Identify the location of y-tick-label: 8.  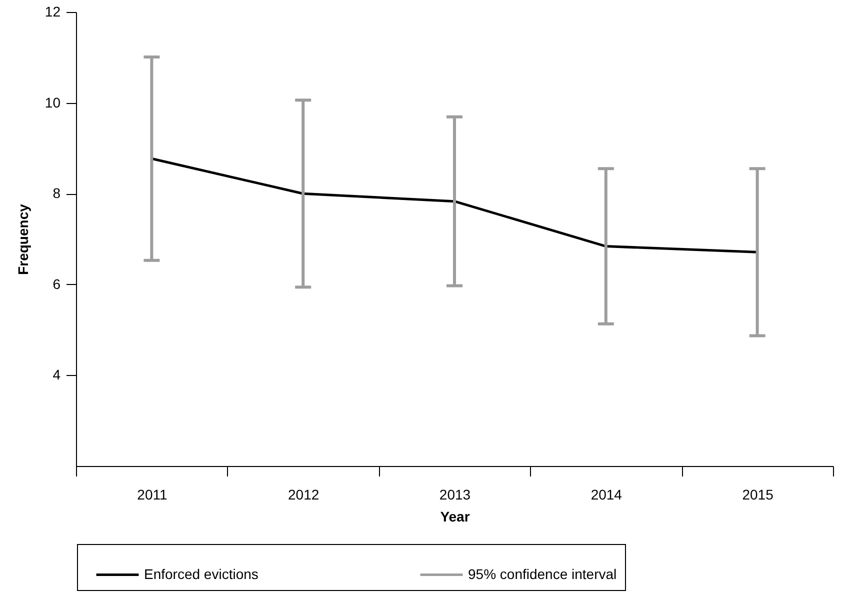
(56, 193).